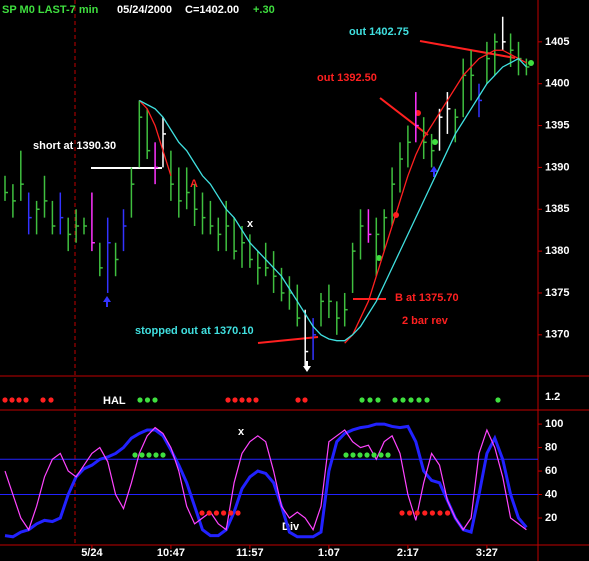 The height and width of the screenshot is (561, 589). Describe the element at coordinates (194, 184) in the screenshot. I see `annotation: A` at that location.